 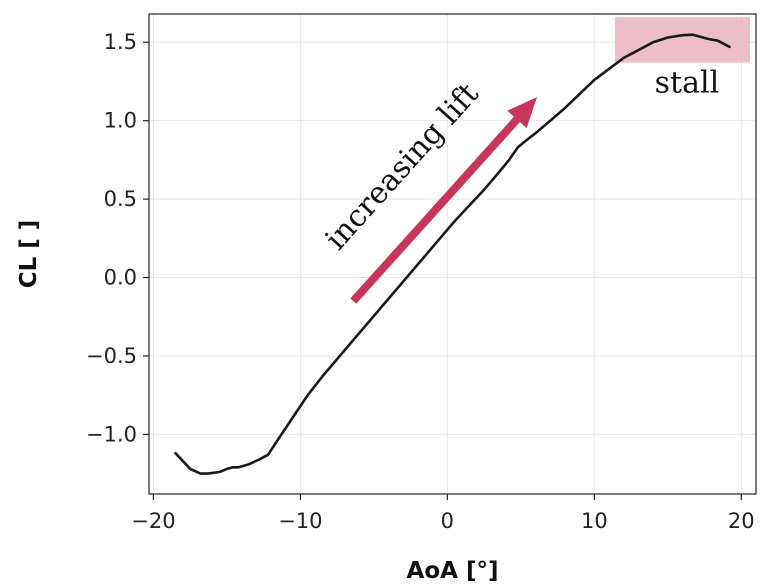 What do you see at coordinates (594, 521) in the screenshot?
I see `x-tick-label: 10` at bounding box center [594, 521].